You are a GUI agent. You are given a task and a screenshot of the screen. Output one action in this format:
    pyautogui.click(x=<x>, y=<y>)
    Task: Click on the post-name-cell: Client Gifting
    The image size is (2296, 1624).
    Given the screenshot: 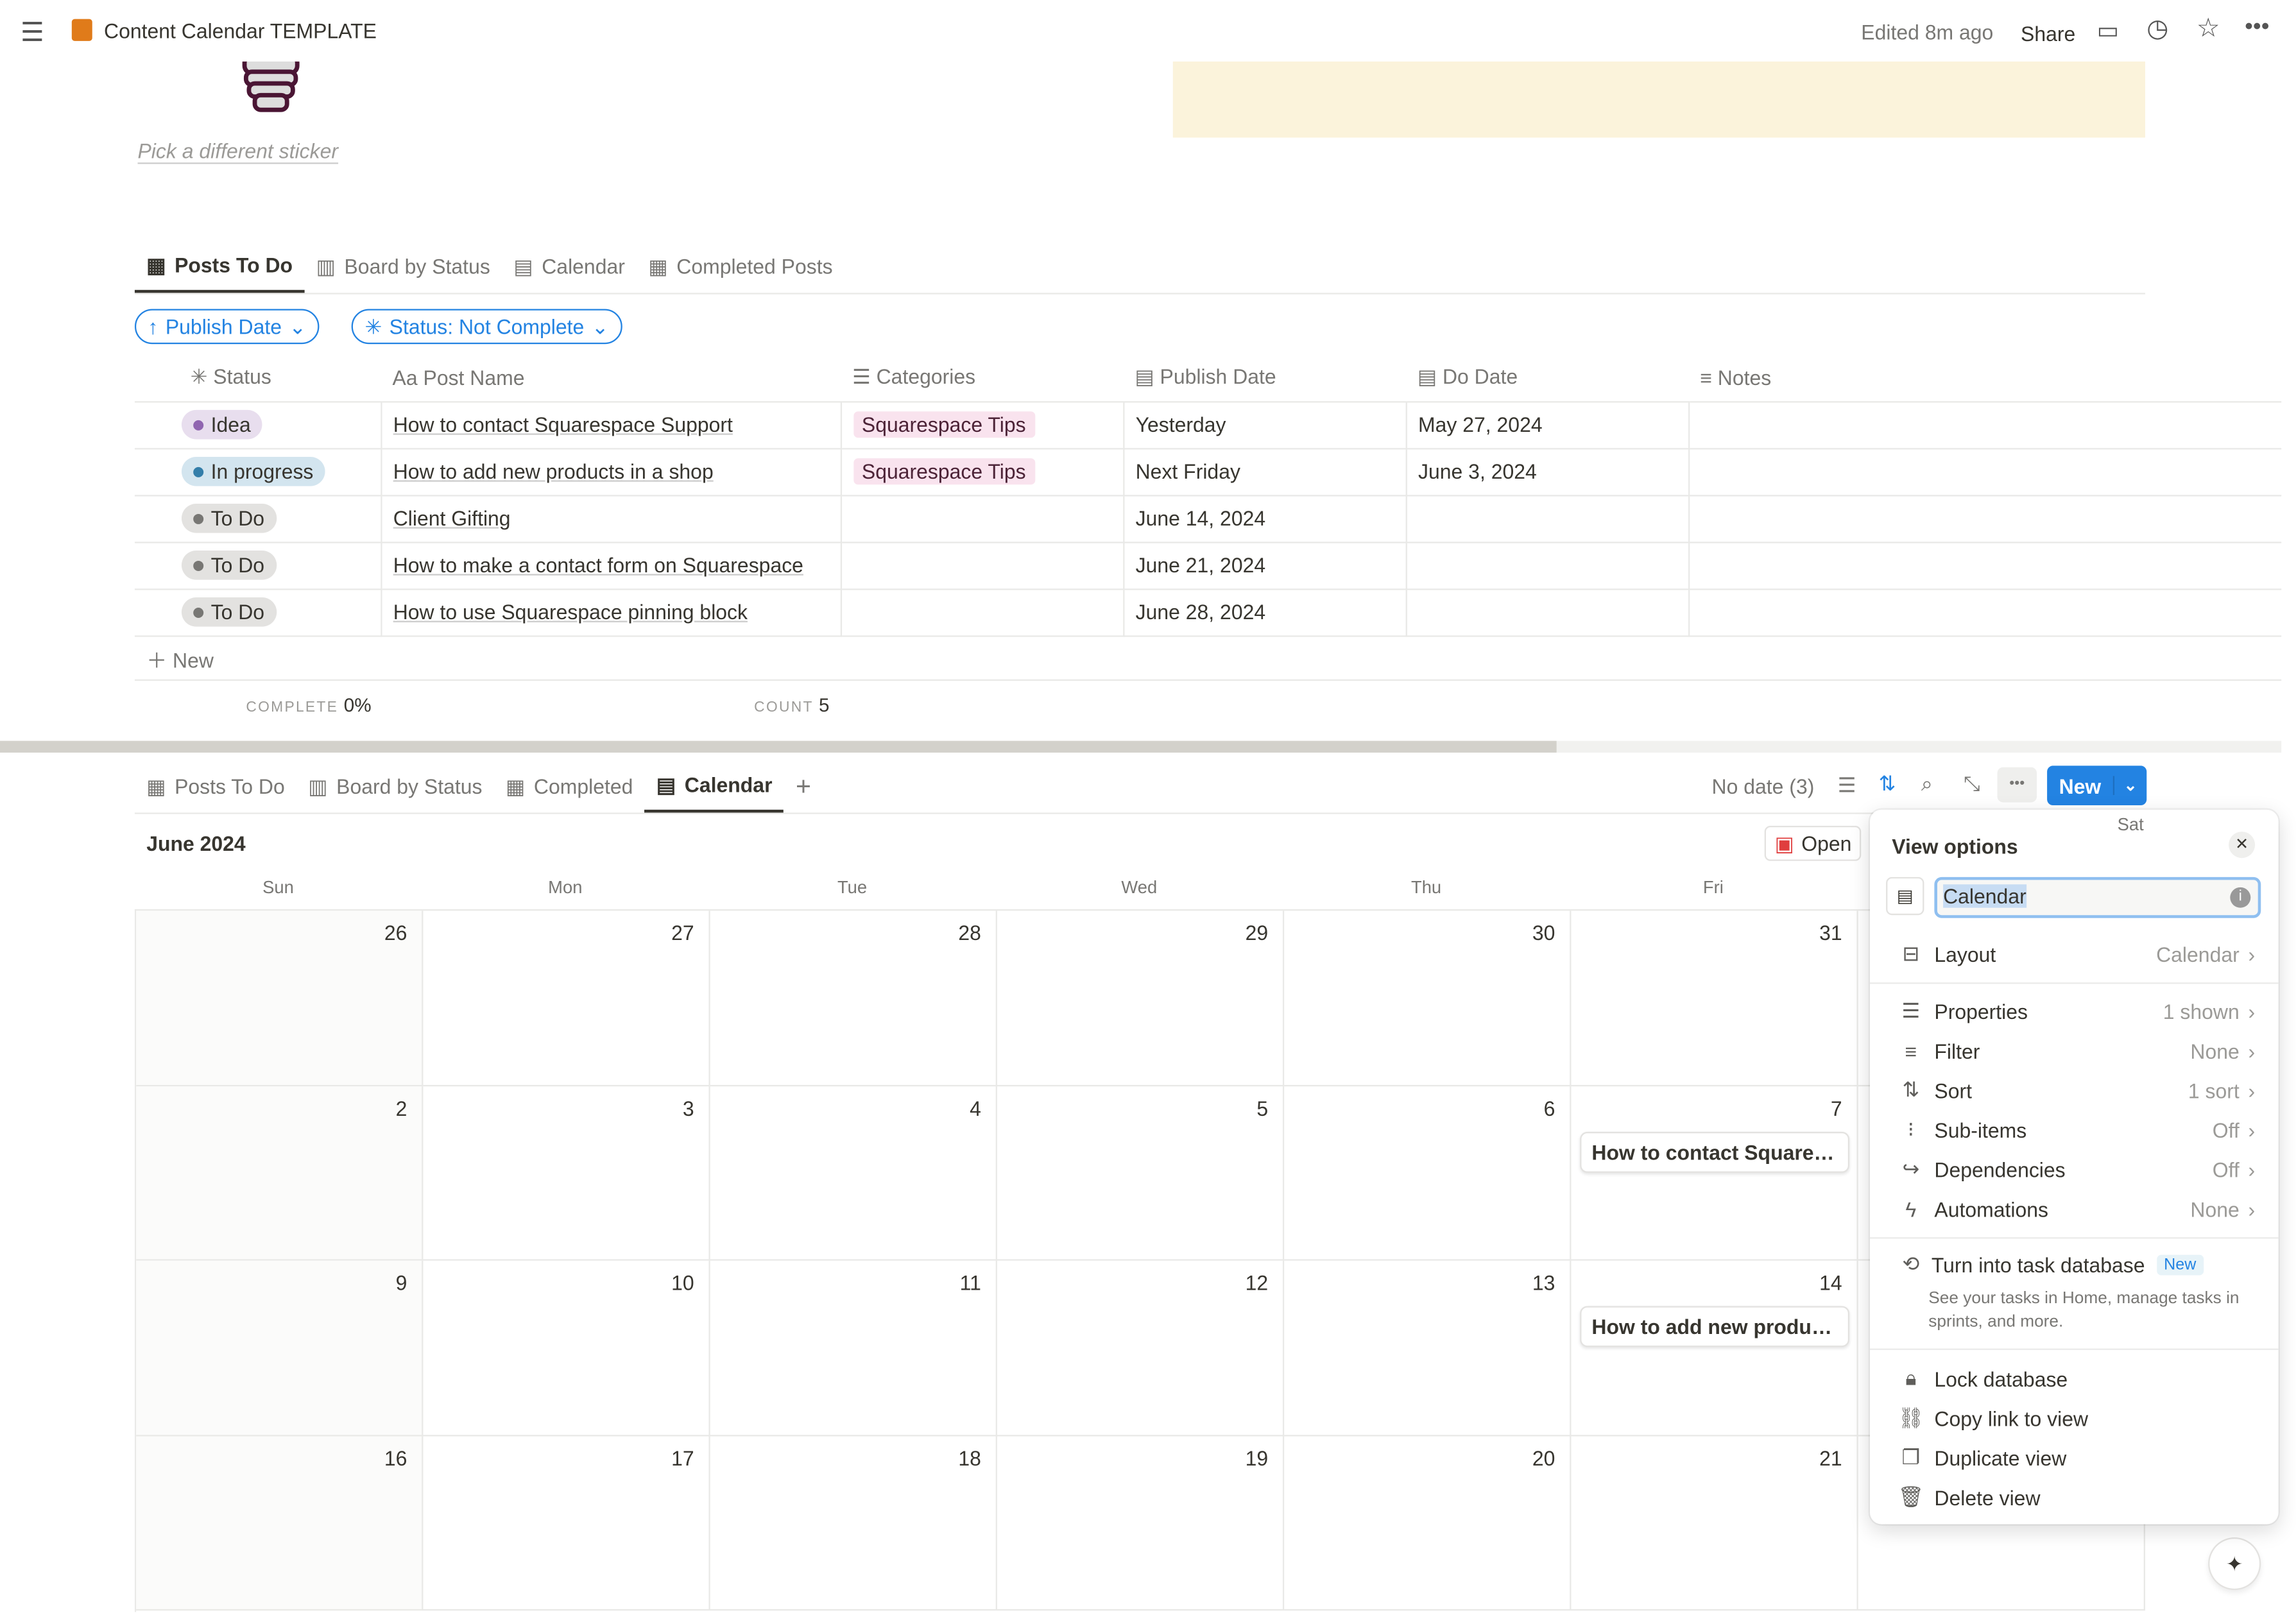 What is the action you would take?
    pyautogui.click(x=611, y=519)
    